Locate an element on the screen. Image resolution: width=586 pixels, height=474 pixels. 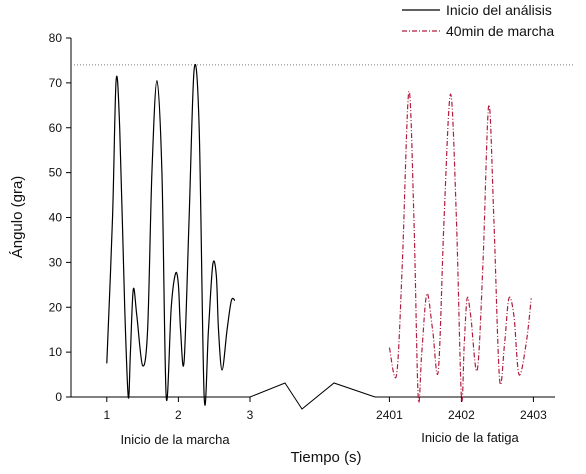
y-tick-label: 20 is located at coordinates (56, 307).